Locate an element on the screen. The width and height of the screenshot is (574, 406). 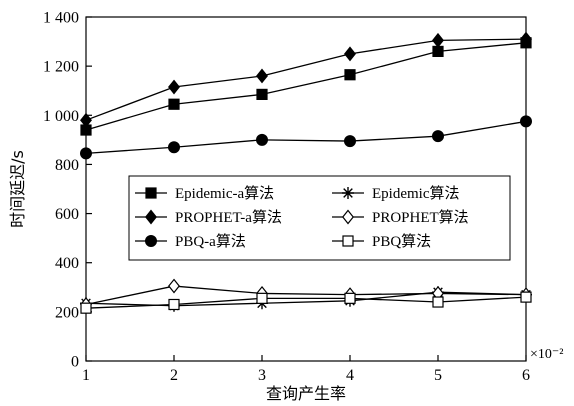
y-tick-label: 400 is located at coordinates (67, 263).